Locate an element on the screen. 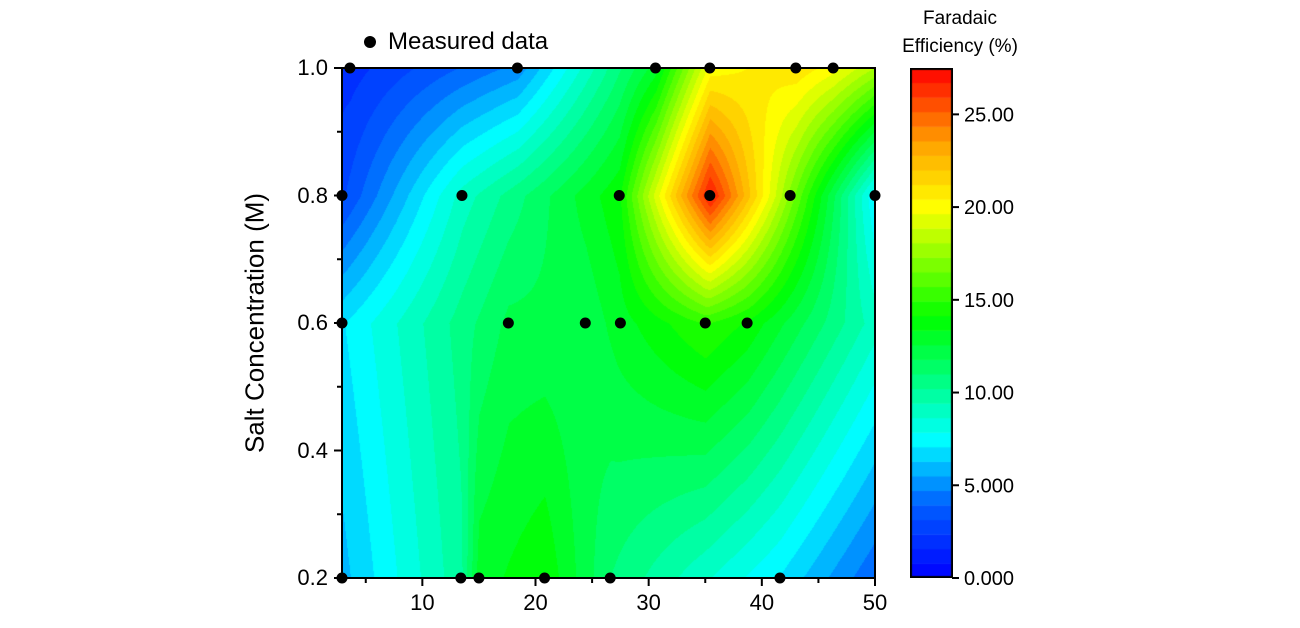 This screenshot has height=628, width=1300. x-tick-label: 20 is located at coordinates (535, 602).